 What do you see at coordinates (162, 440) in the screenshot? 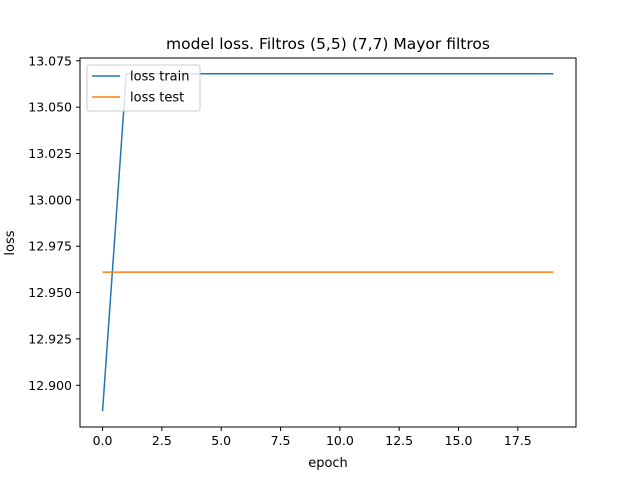
I see `x-tick-label: 2.5` at bounding box center [162, 440].